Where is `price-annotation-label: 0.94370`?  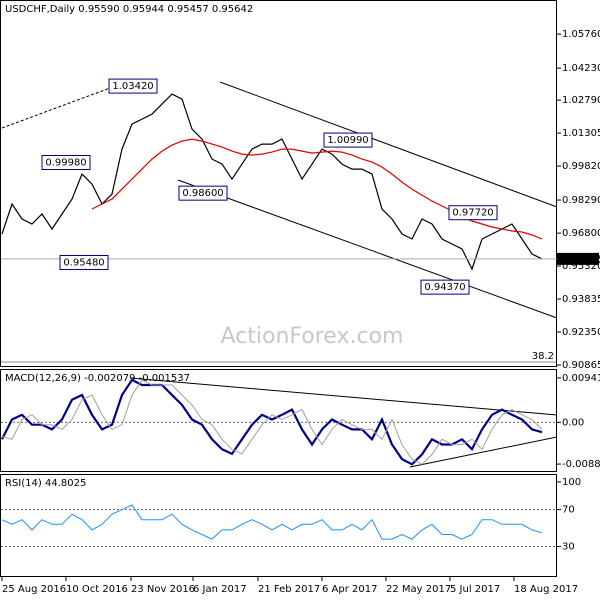
price-annotation-label: 0.94370 is located at coordinates (444, 287).